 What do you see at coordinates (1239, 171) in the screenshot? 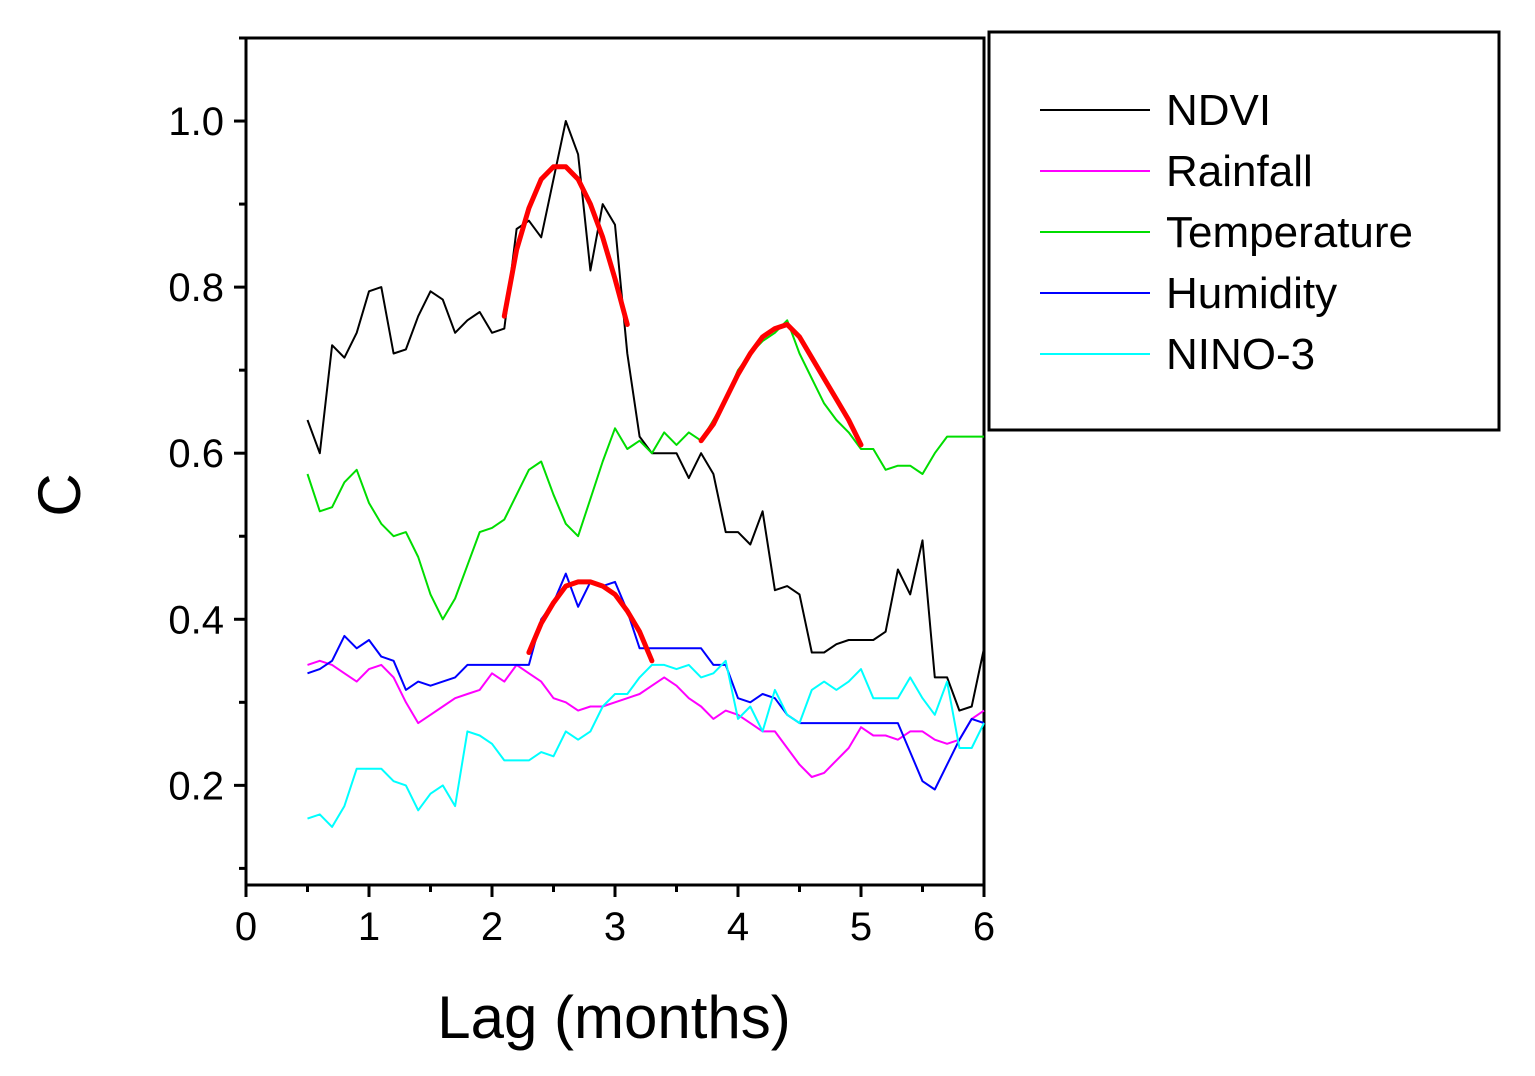
I see `legend-label-rainfall: Rainfall` at bounding box center [1239, 171].